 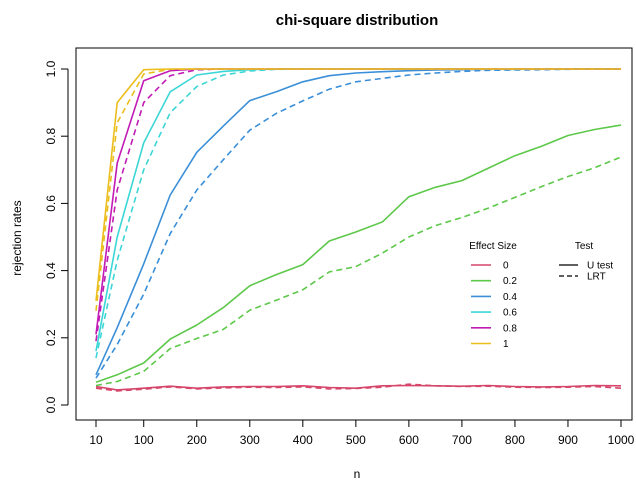 I want to click on x-tick-label: 400, so click(x=303, y=440).